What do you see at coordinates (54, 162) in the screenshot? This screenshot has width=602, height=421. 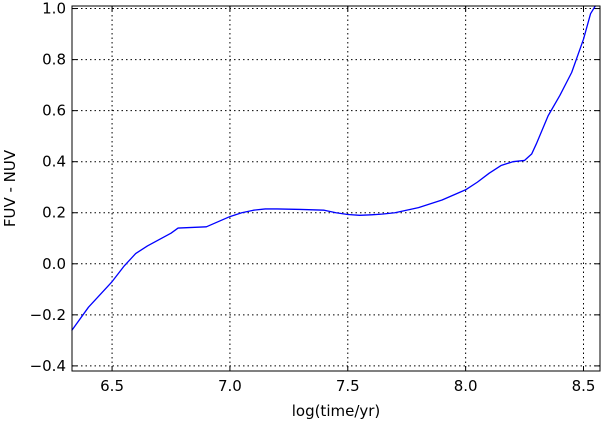 I see `y-tick-label: 0.4` at bounding box center [54, 162].